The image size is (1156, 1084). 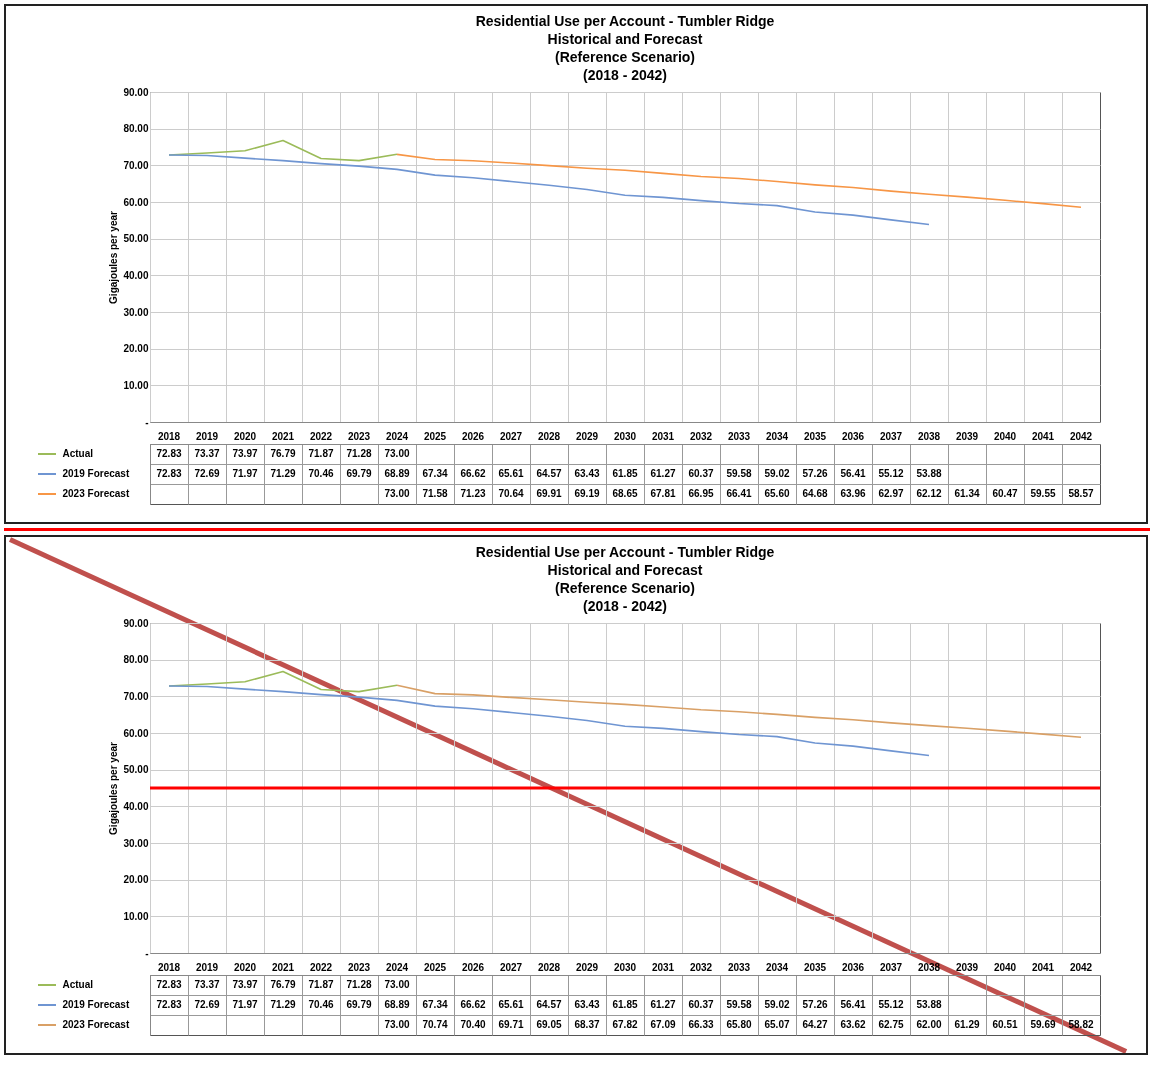 I want to click on data-label: 56.41, so click(x=853, y=1004).